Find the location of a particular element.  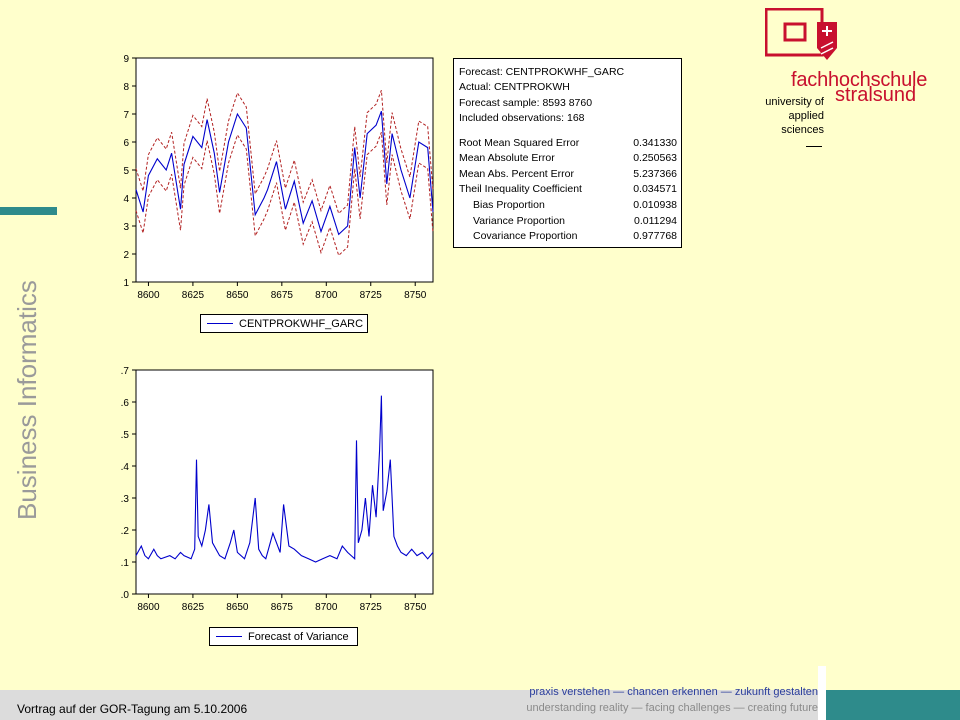

upper-band-line is located at coordinates (284, 152).